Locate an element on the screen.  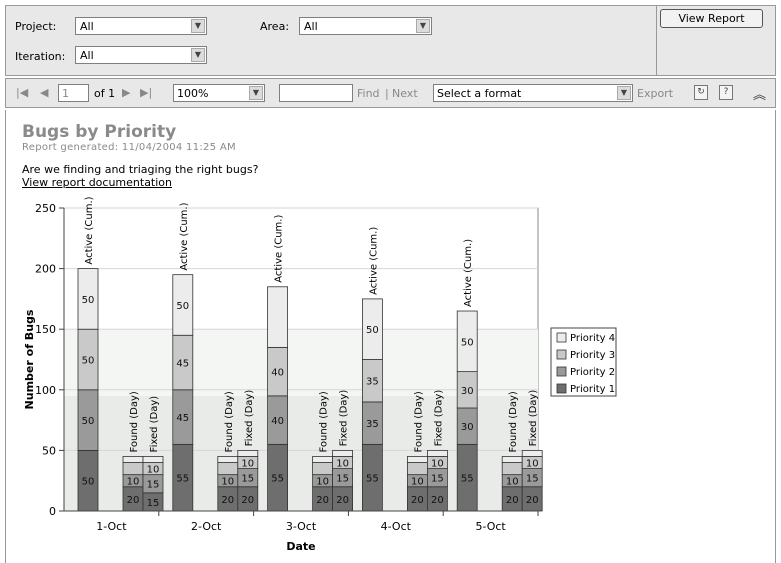
project-select: All ▼ is located at coordinates (141, 26).